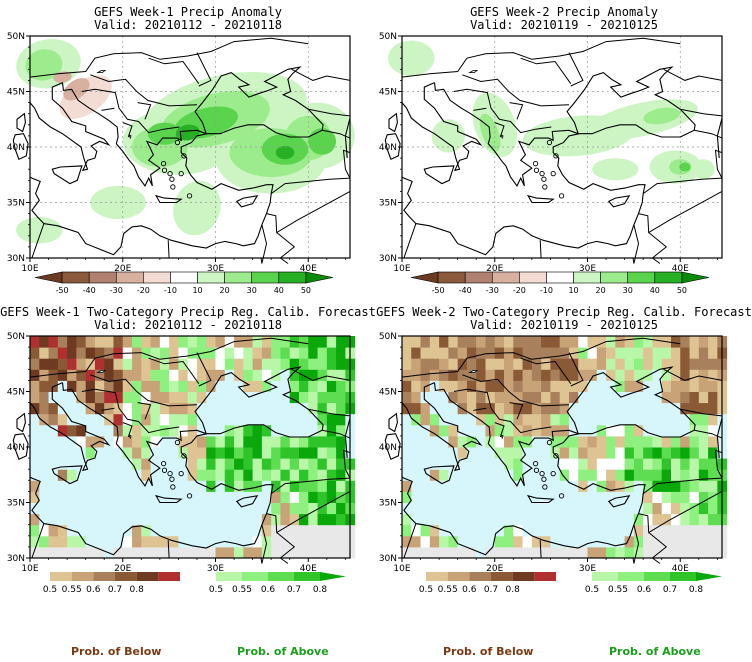  What do you see at coordinates (16, 259) in the screenshot?
I see `week1-anomaly-lat-label: 30N` at bounding box center [16, 259].